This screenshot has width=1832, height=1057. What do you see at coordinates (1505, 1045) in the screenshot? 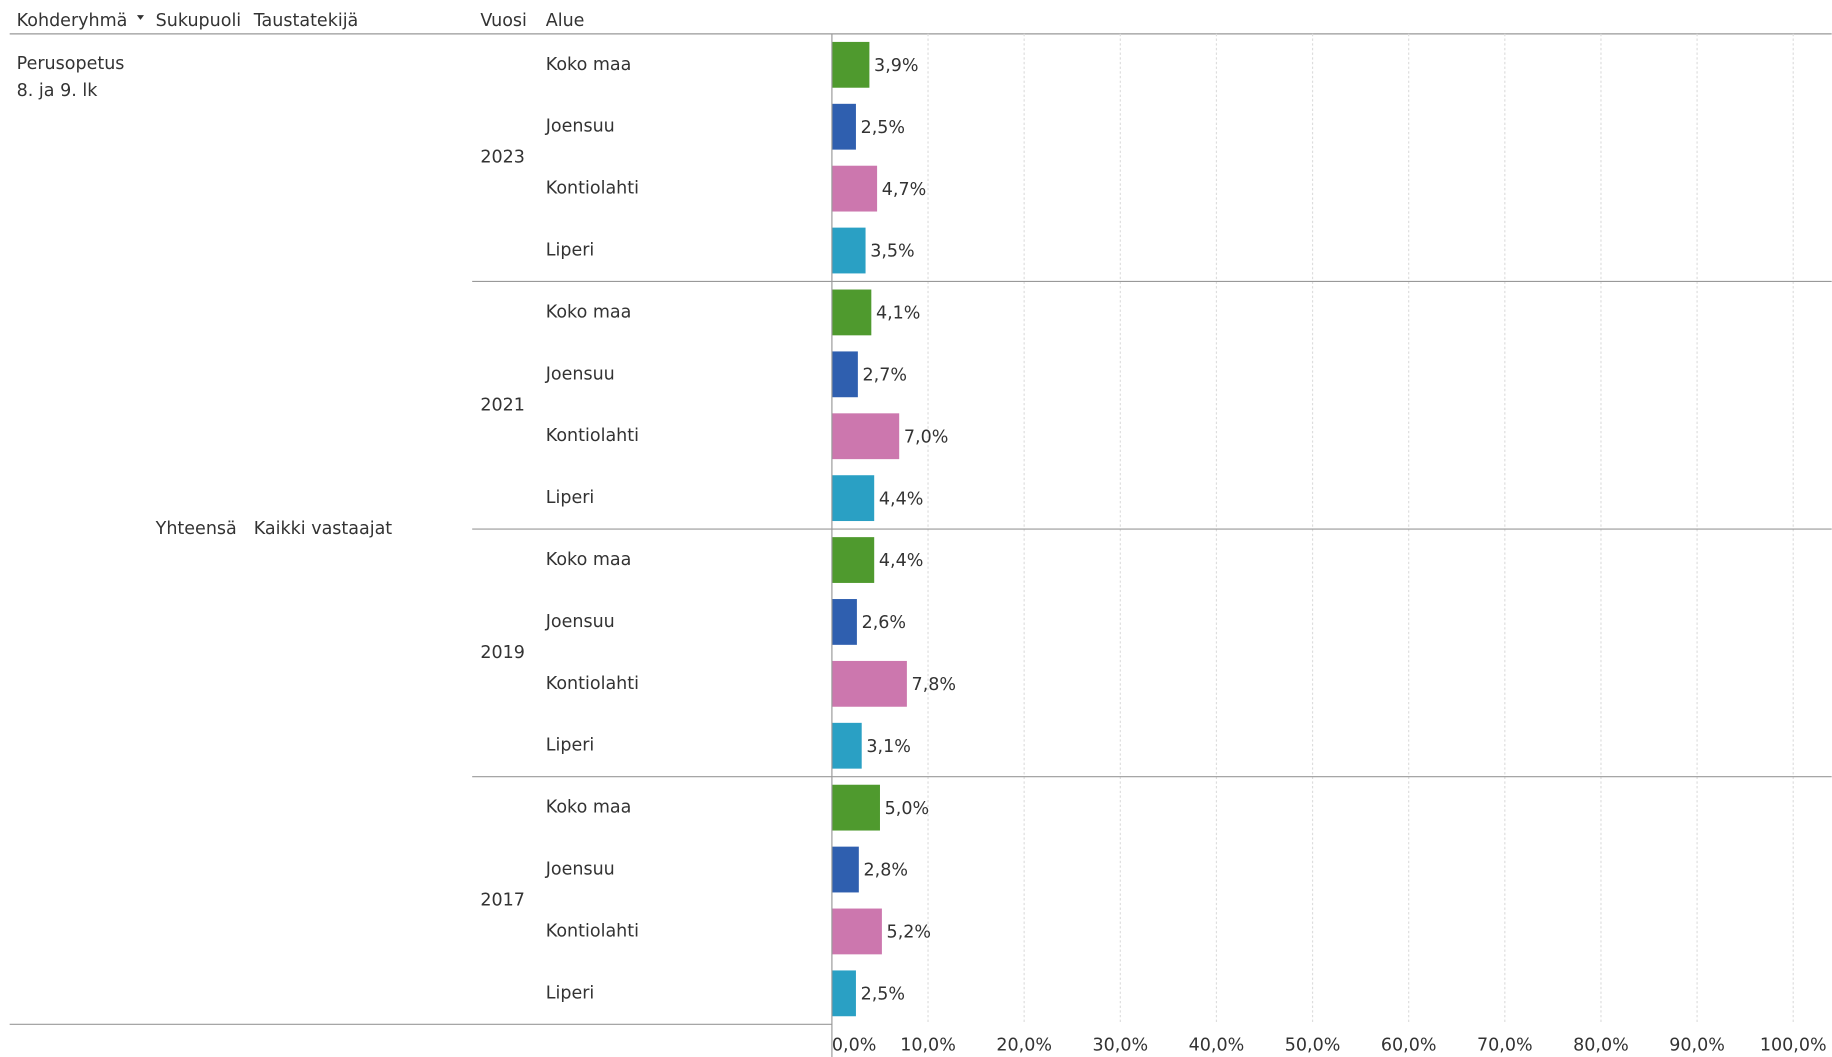
I see `x-tick-label: 70,0%` at bounding box center [1505, 1045].